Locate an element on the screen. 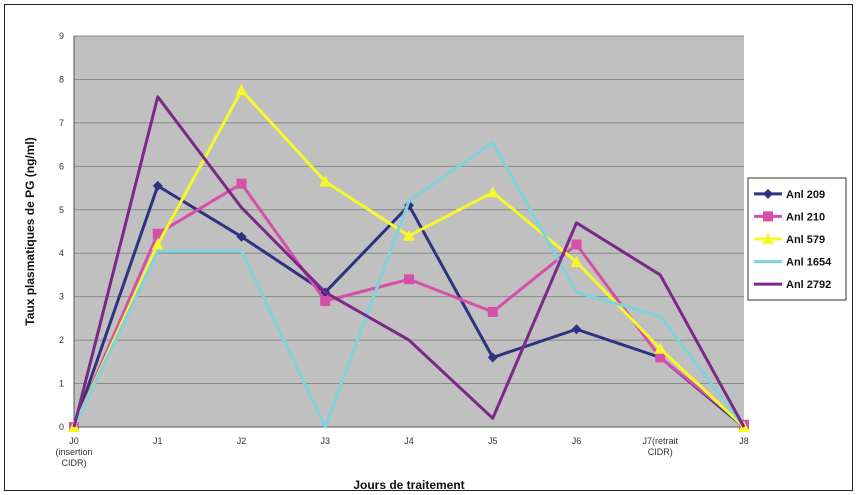 This screenshot has width=857, height=495. x-tick-label: J7(retrait CIDR) is located at coordinates (660, 446).